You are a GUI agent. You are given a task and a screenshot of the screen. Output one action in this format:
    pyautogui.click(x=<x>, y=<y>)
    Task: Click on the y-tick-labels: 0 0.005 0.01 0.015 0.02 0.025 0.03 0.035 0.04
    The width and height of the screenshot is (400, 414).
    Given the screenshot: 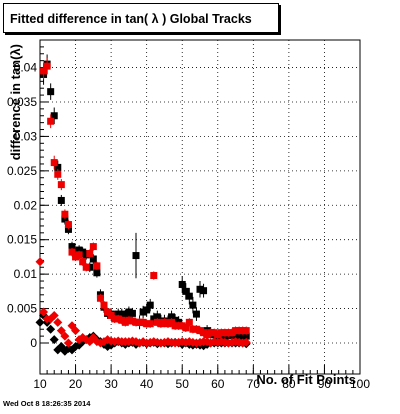 What is the action you would take?
    pyautogui.click(x=22, y=205)
    